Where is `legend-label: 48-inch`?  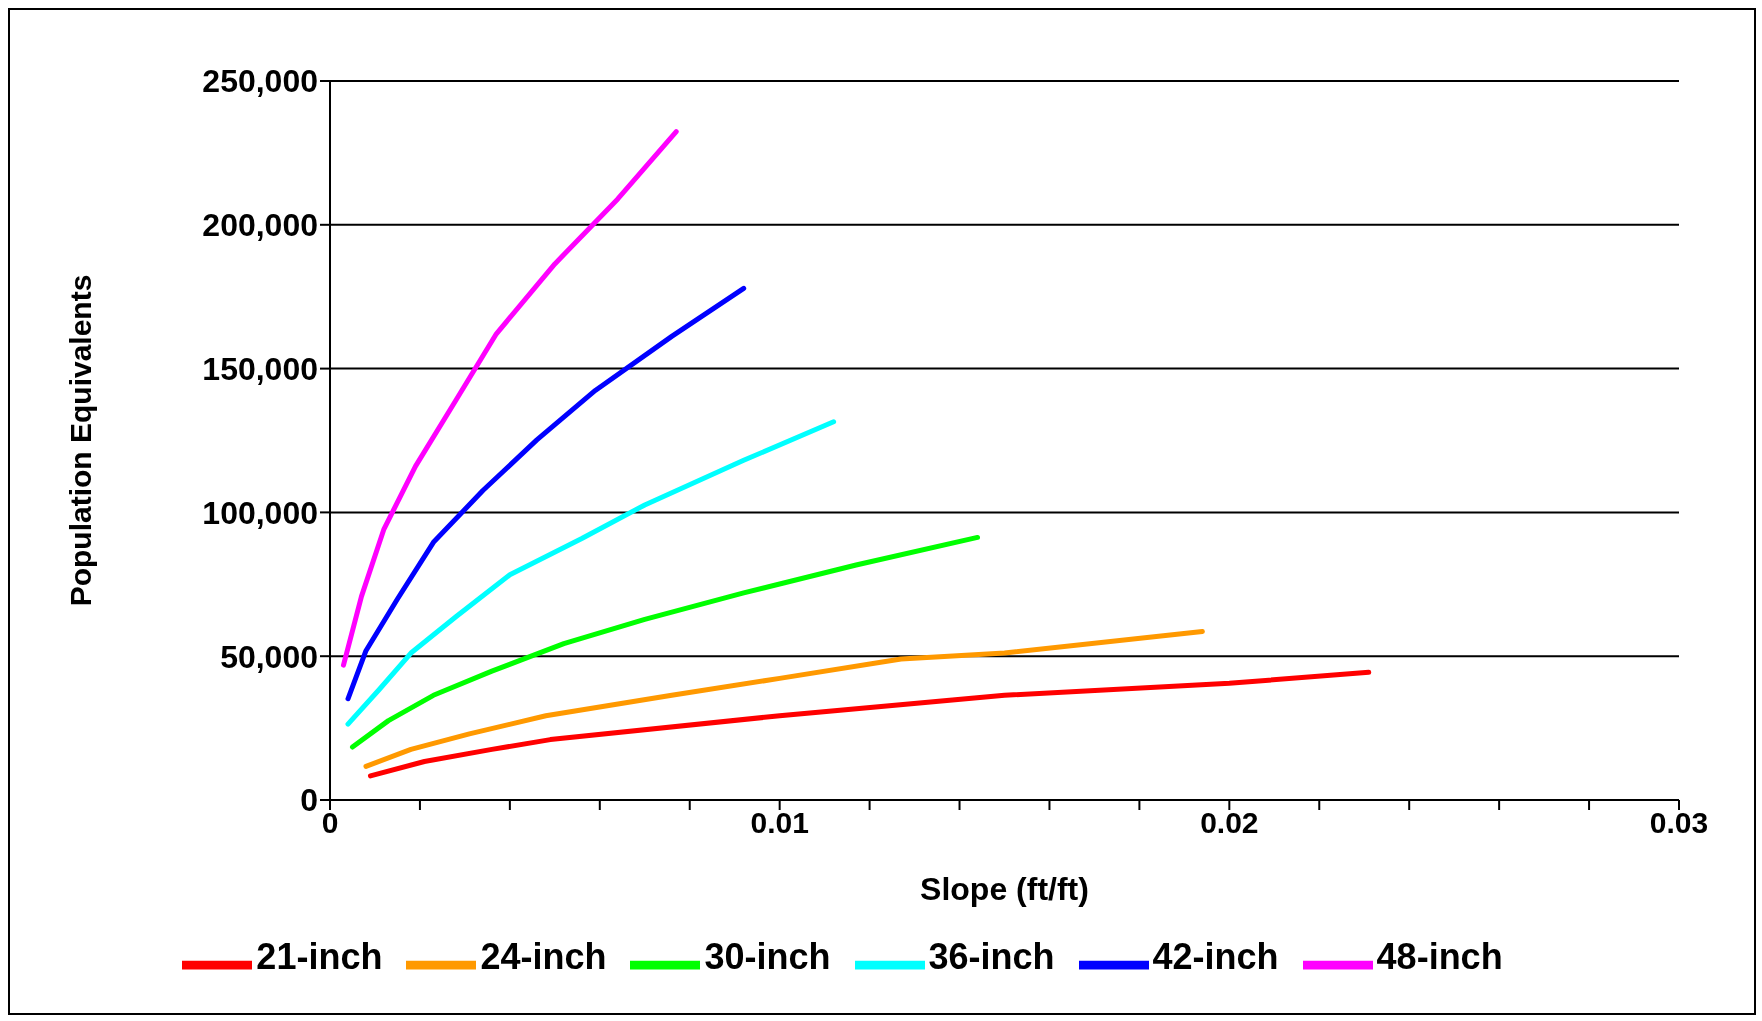
legend-label: 48-inch is located at coordinates (1439, 957).